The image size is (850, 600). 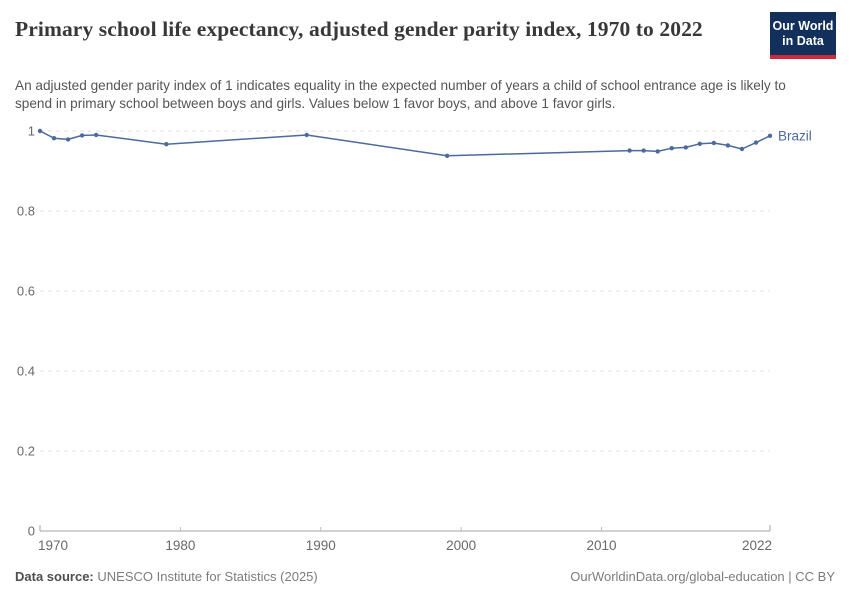 What do you see at coordinates (803, 57) in the screenshot?
I see `owid-logo-stripe` at bounding box center [803, 57].